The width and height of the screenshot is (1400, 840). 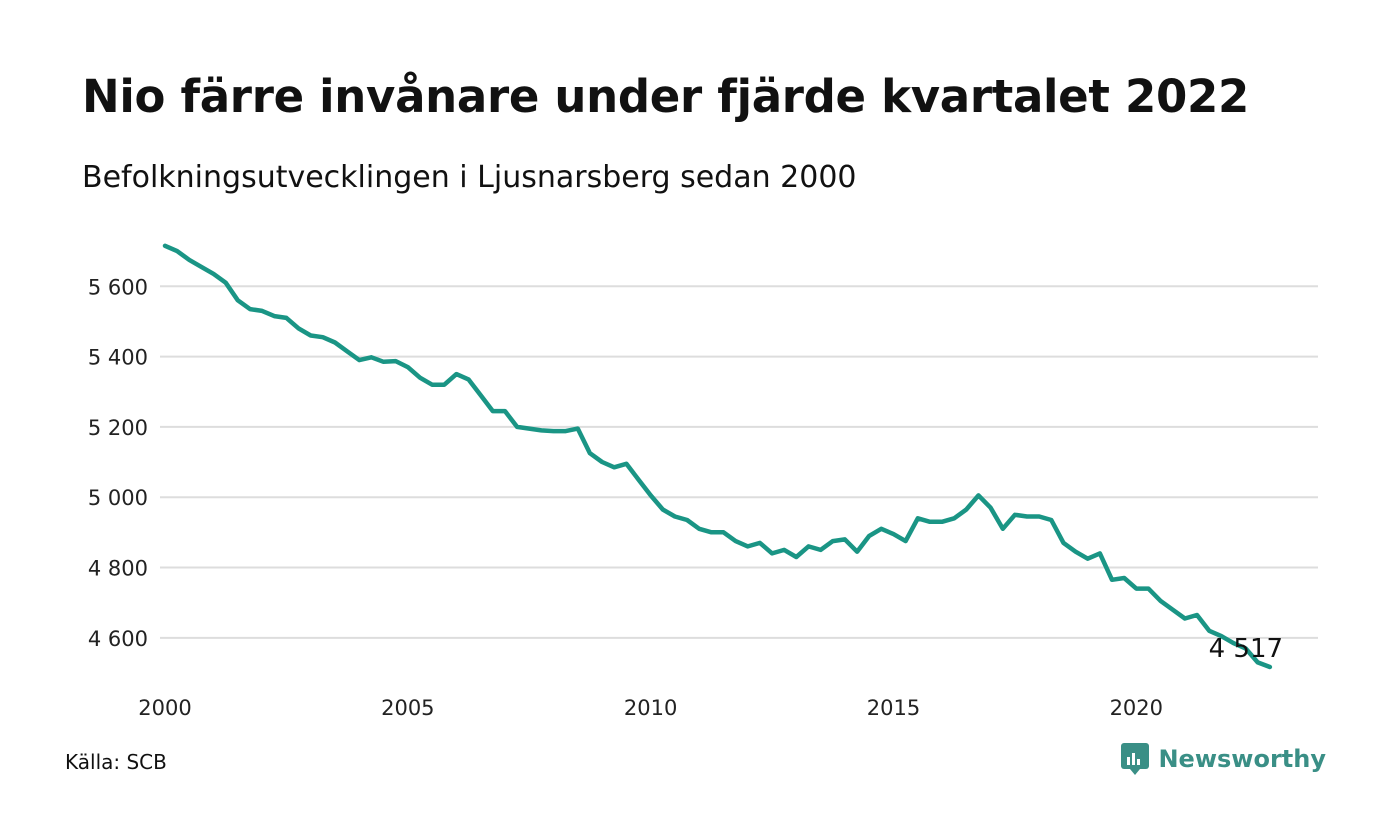 I want to click on y-tick-label: 5 600, so click(x=118, y=287).